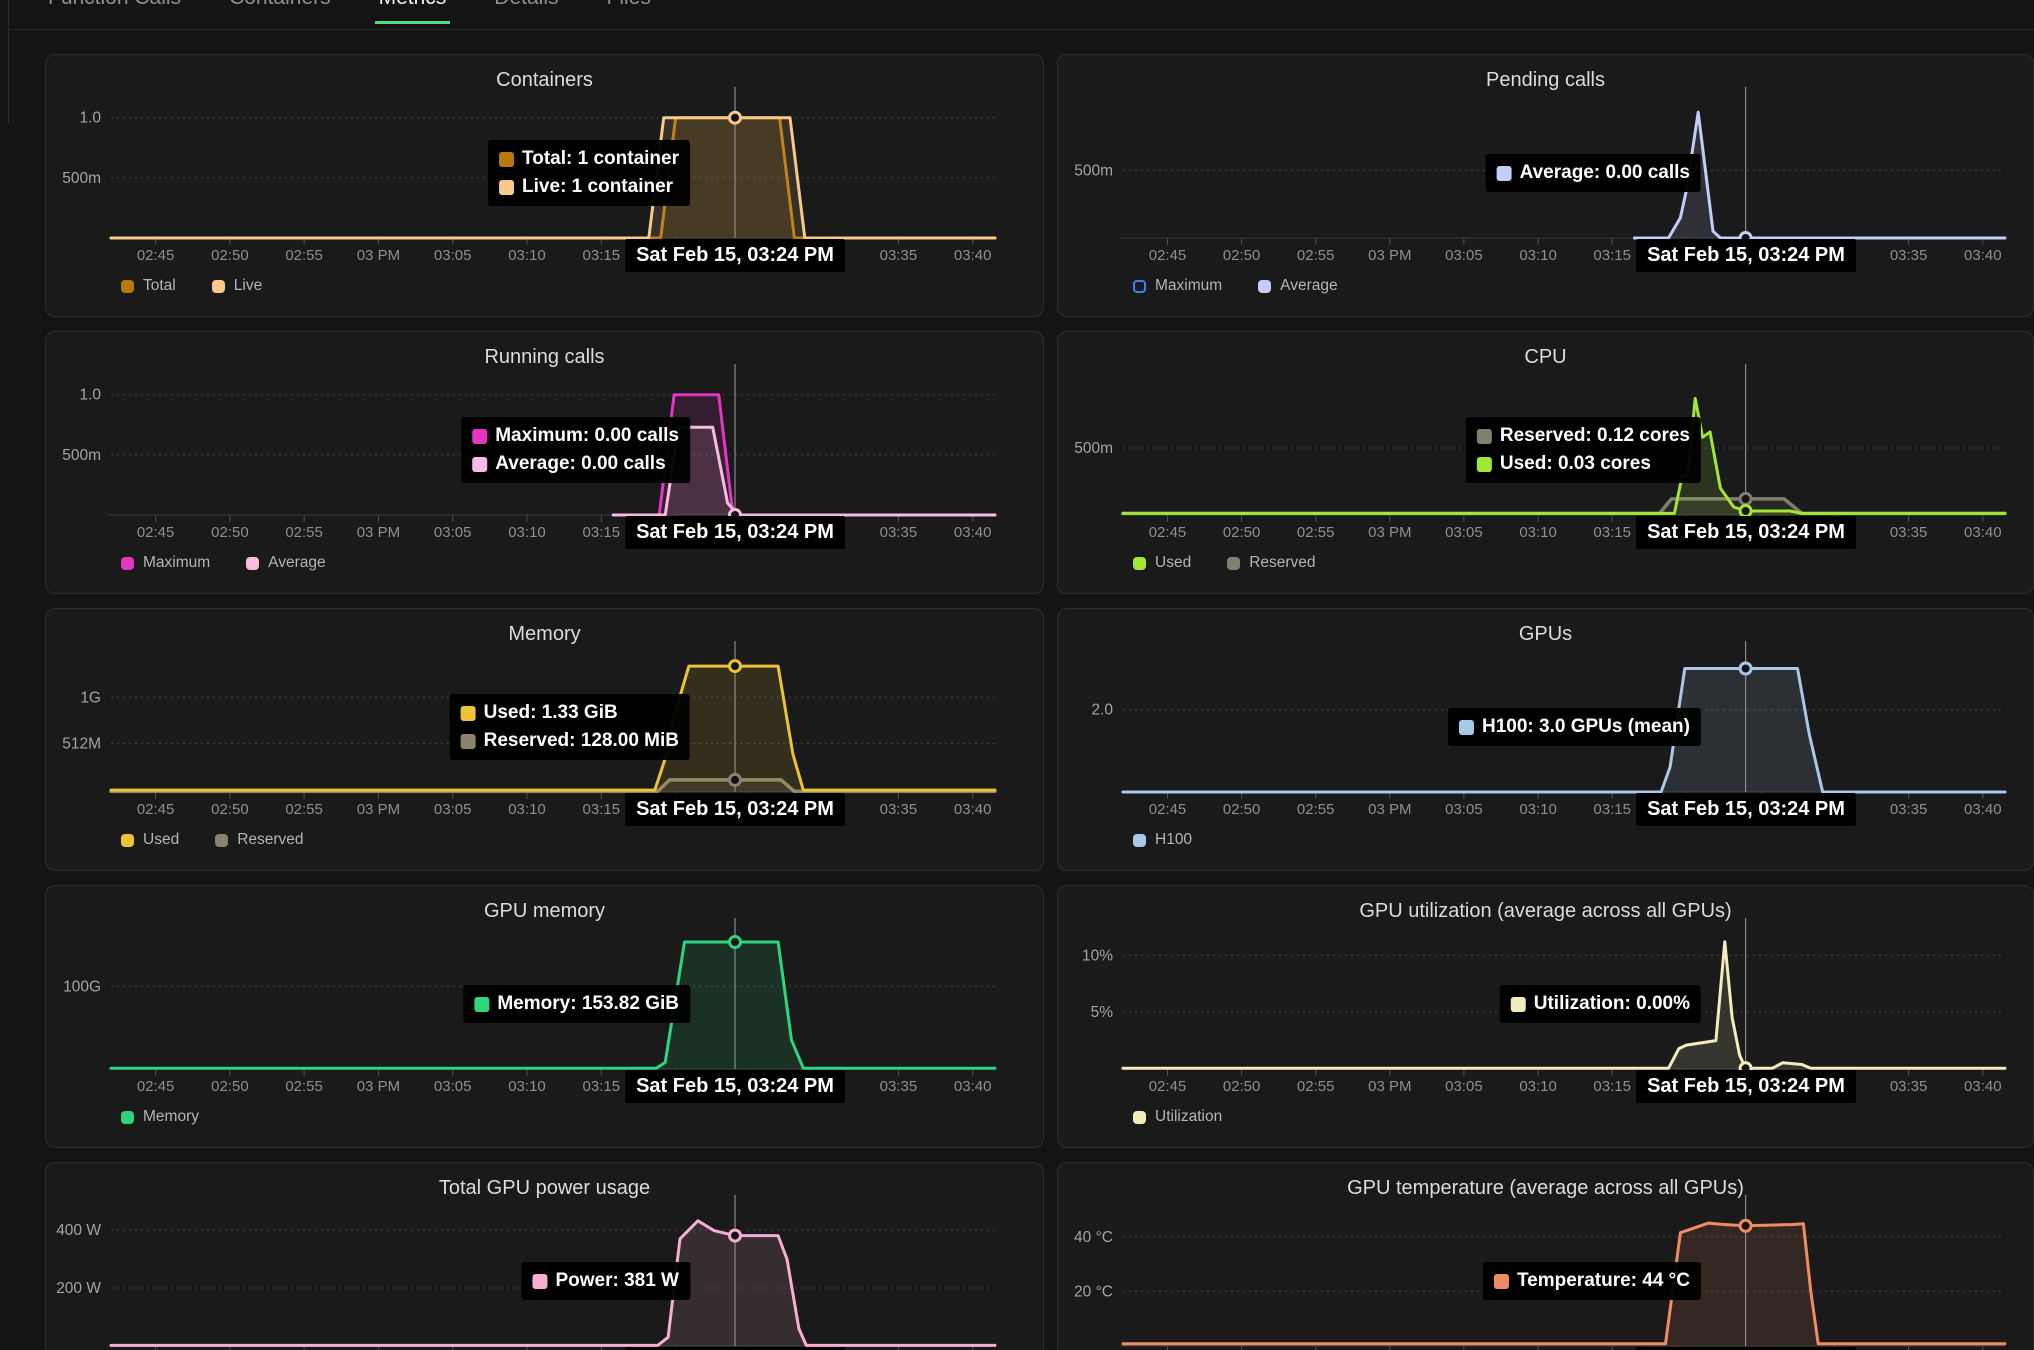  What do you see at coordinates (1585, 726) in the screenshot?
I see `tooltip-value-text: H100: 3.0 GPUs (mean)` at bounding box center [1585, 726].